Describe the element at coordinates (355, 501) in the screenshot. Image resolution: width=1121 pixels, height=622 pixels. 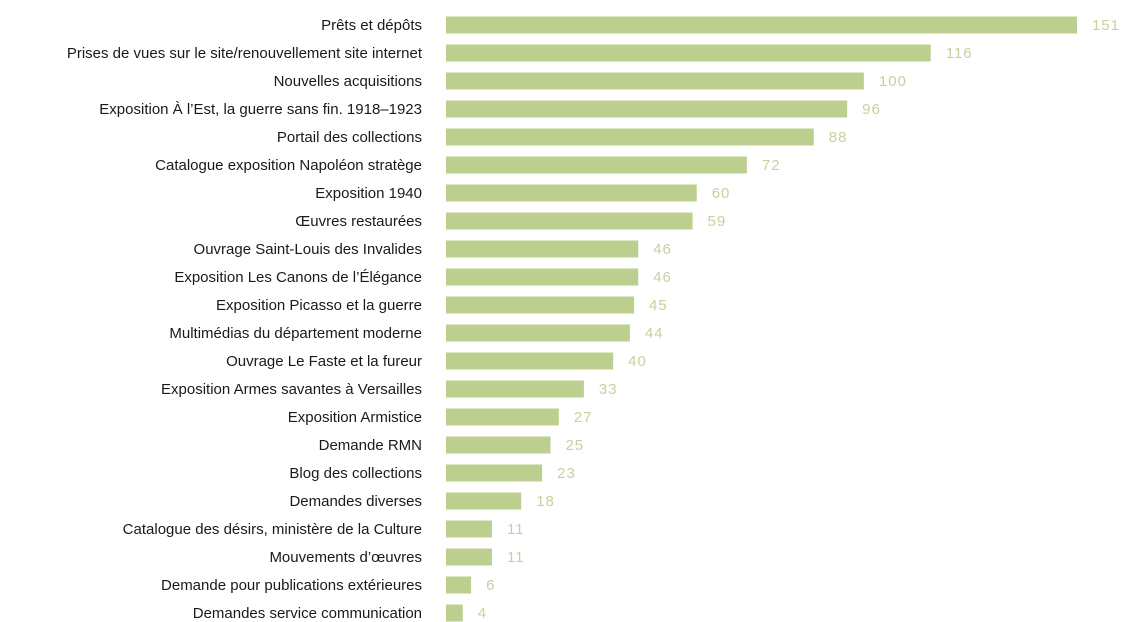
I see `category-label: Demandes diverses` at that location.